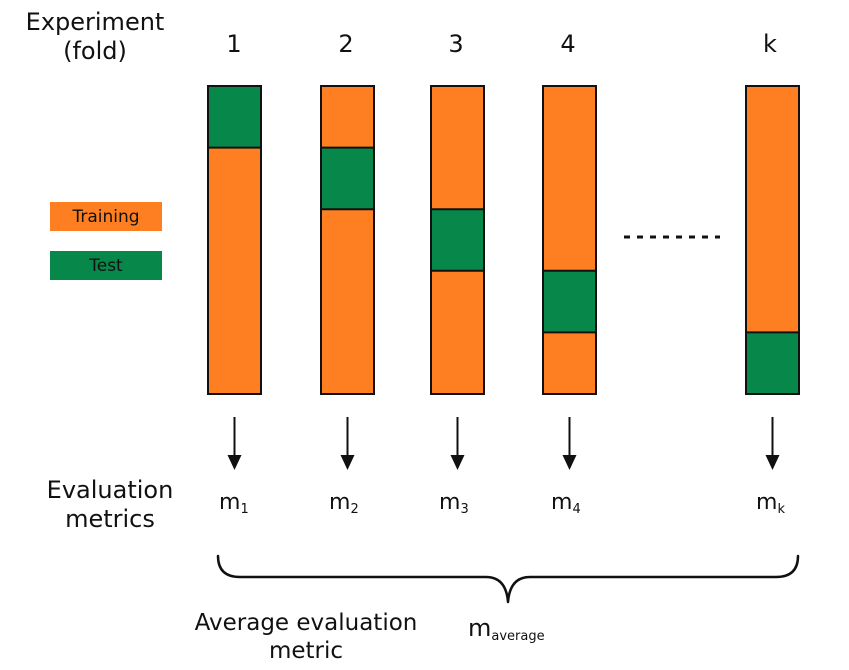 Image resolution: width=849 pixels, height=670 pixels. I want to click on legend-test: Test, so click(106, 265).